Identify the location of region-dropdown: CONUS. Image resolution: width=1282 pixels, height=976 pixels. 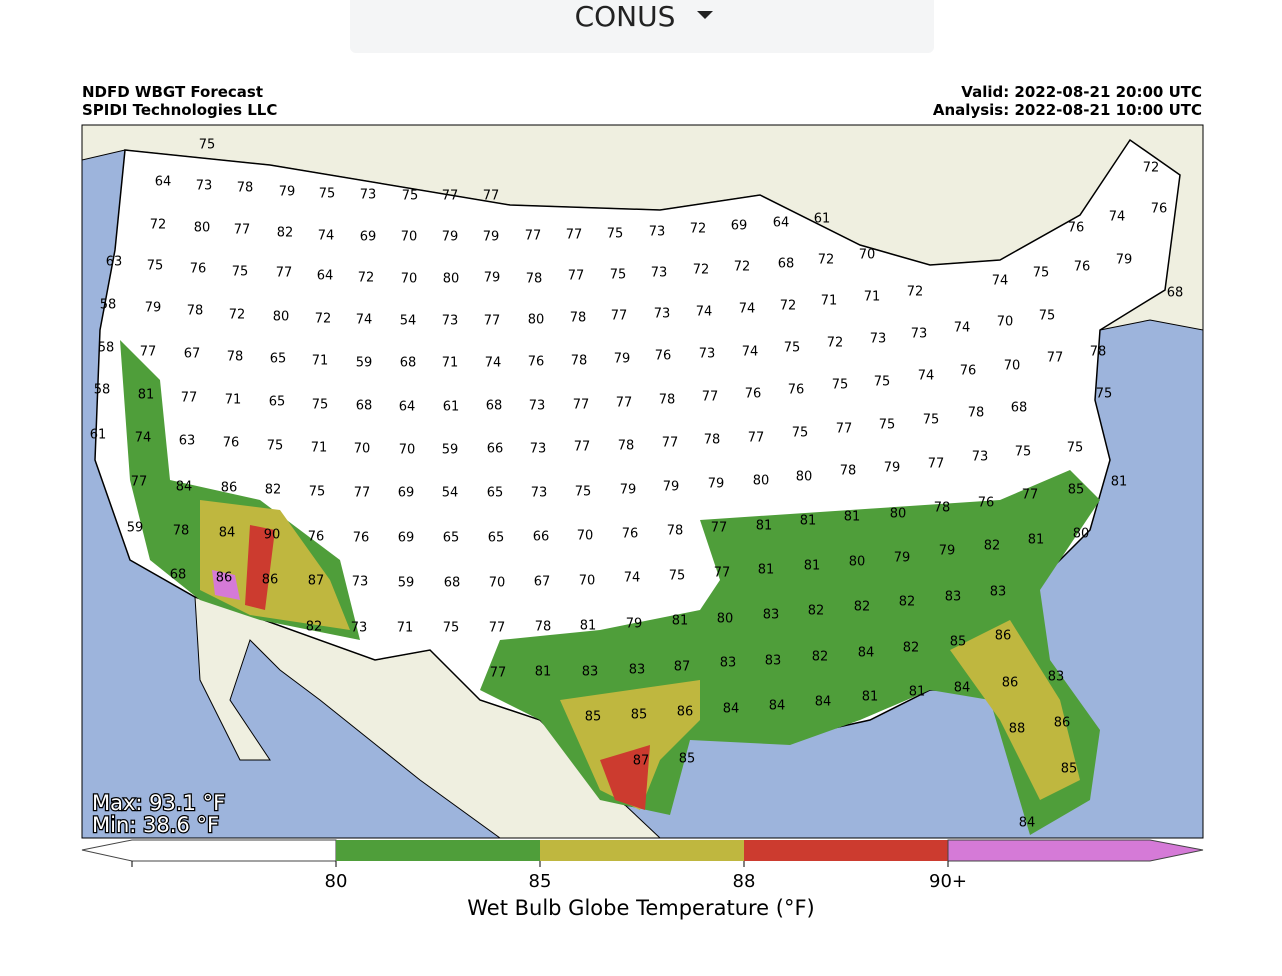
(642, 26).